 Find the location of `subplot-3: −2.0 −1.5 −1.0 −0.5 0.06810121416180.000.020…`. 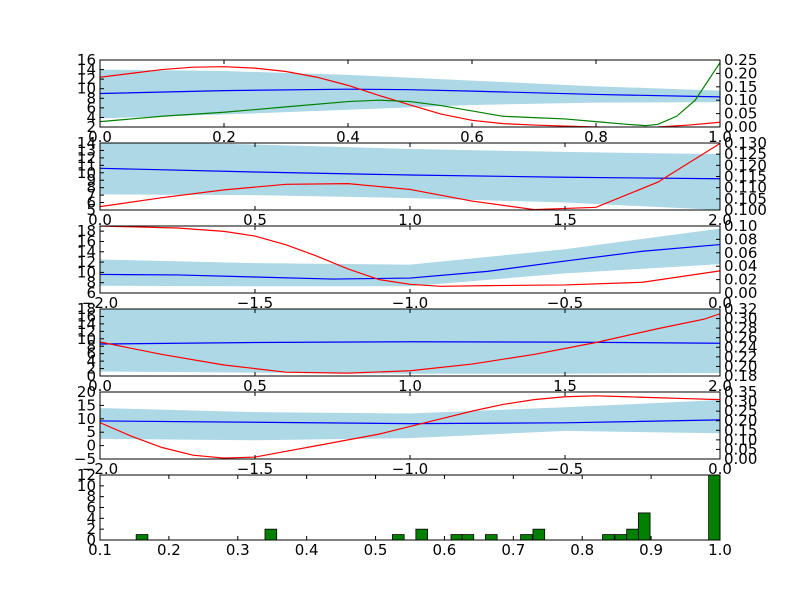

subplot-3: −2.0 −1.5 −1.0 −0.5 0.06810121416180.000.020… is located at coordinates (417, 264).